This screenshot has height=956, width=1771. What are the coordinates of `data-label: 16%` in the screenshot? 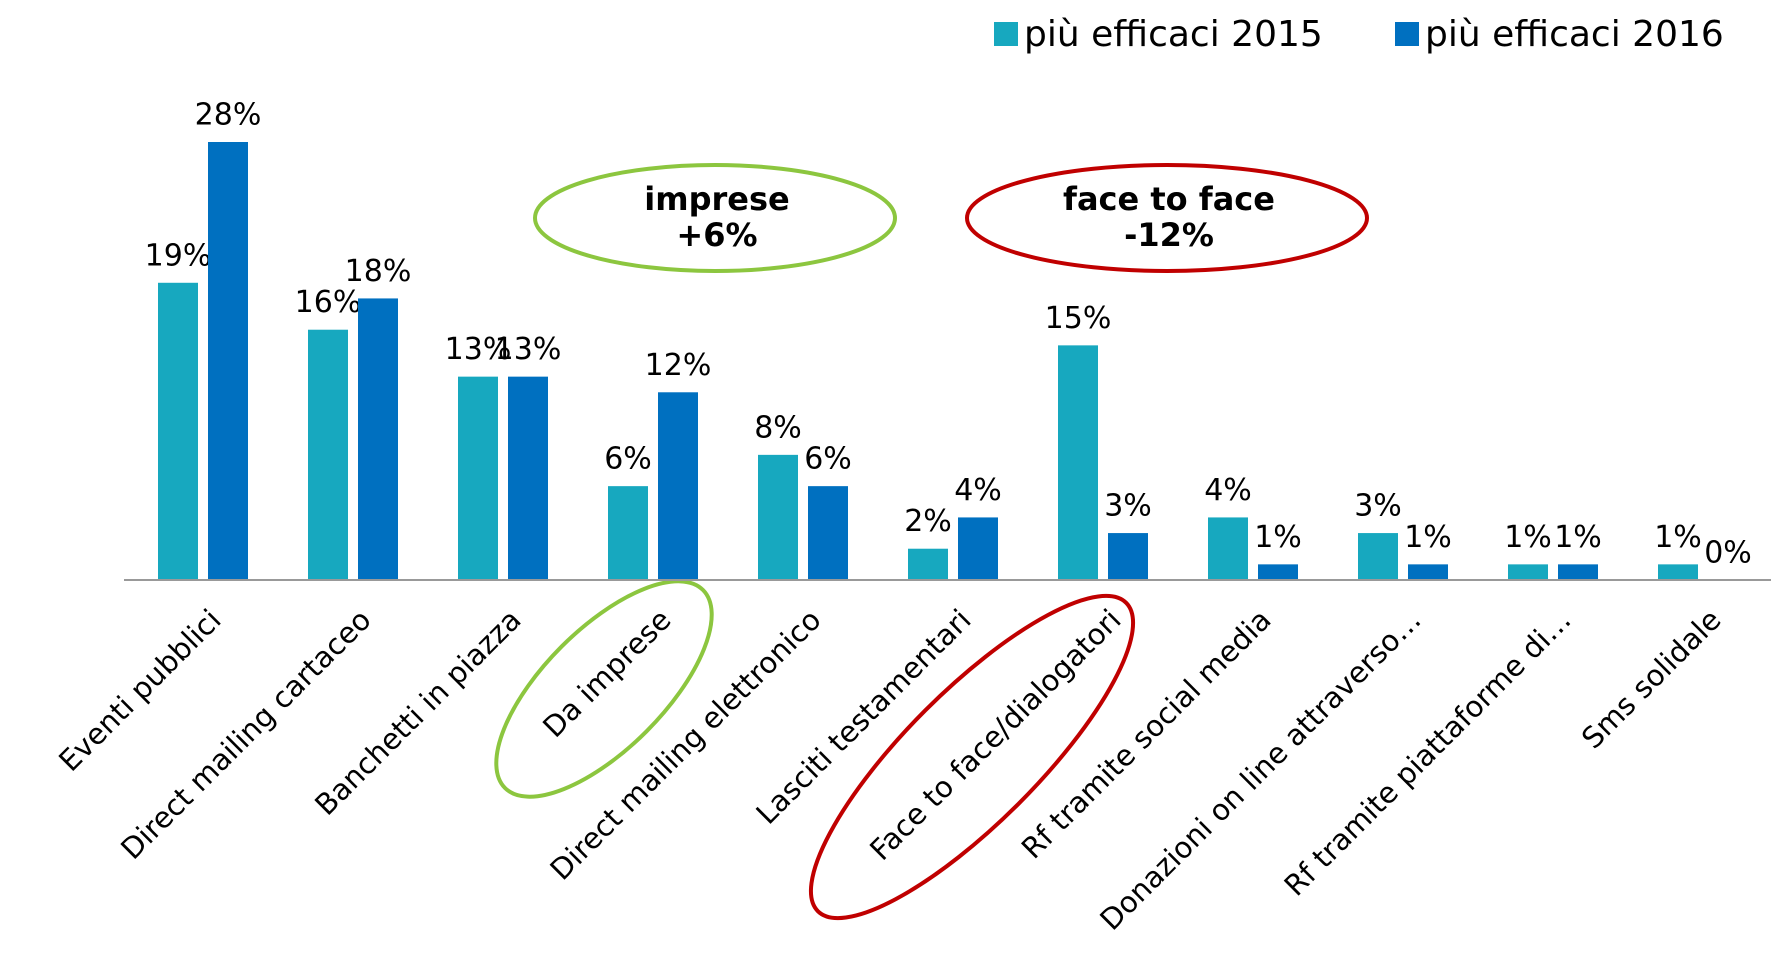 It's located at (328, 302).